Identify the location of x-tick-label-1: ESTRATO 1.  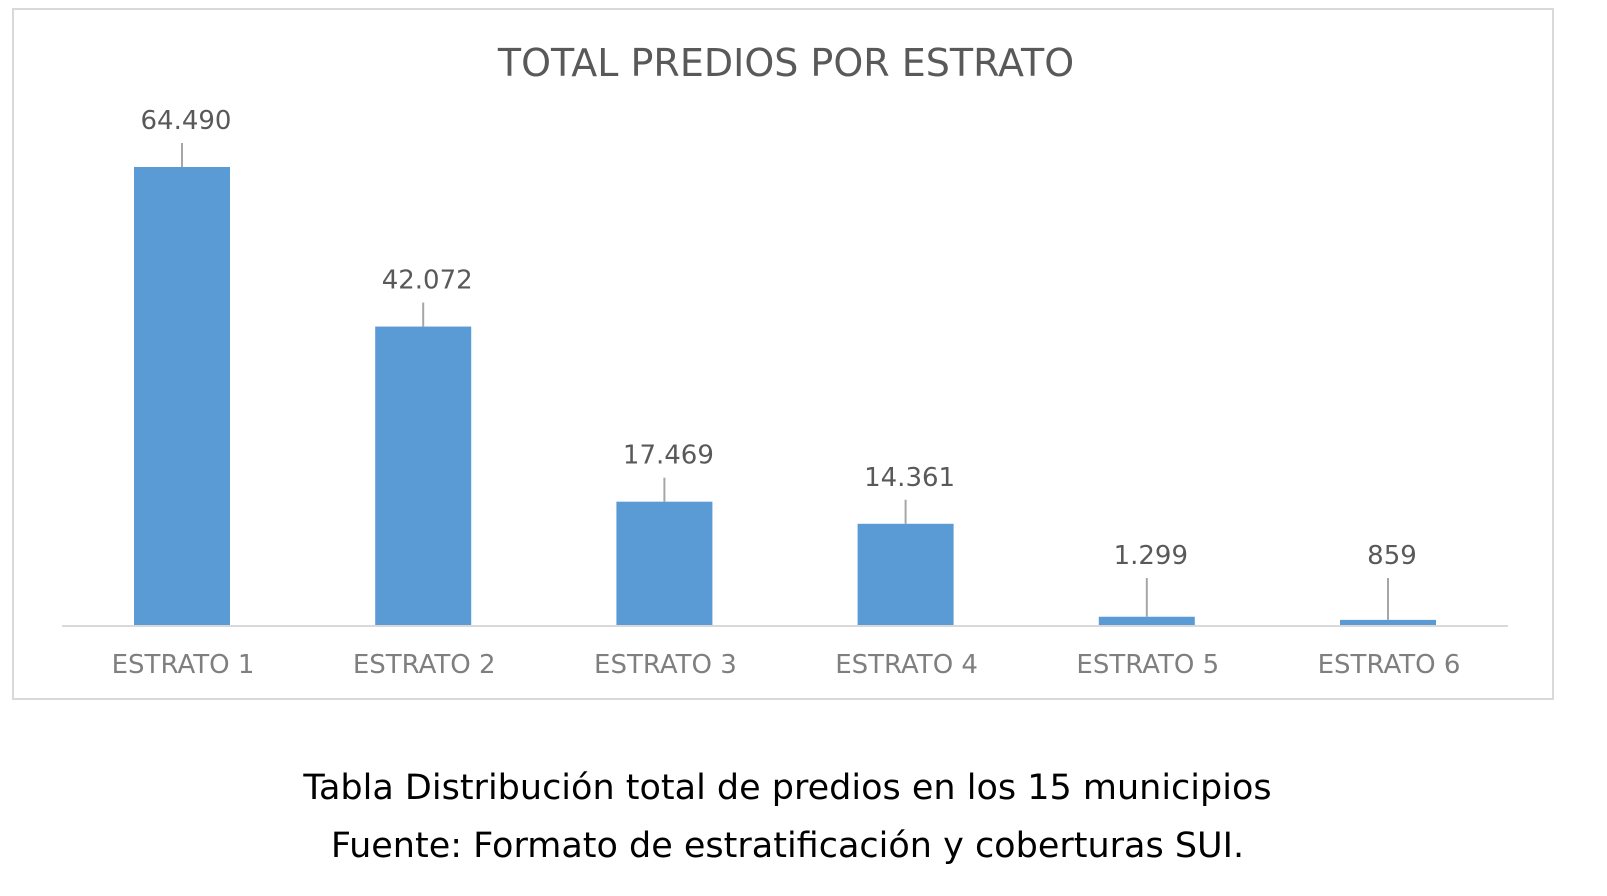
(183, 665).